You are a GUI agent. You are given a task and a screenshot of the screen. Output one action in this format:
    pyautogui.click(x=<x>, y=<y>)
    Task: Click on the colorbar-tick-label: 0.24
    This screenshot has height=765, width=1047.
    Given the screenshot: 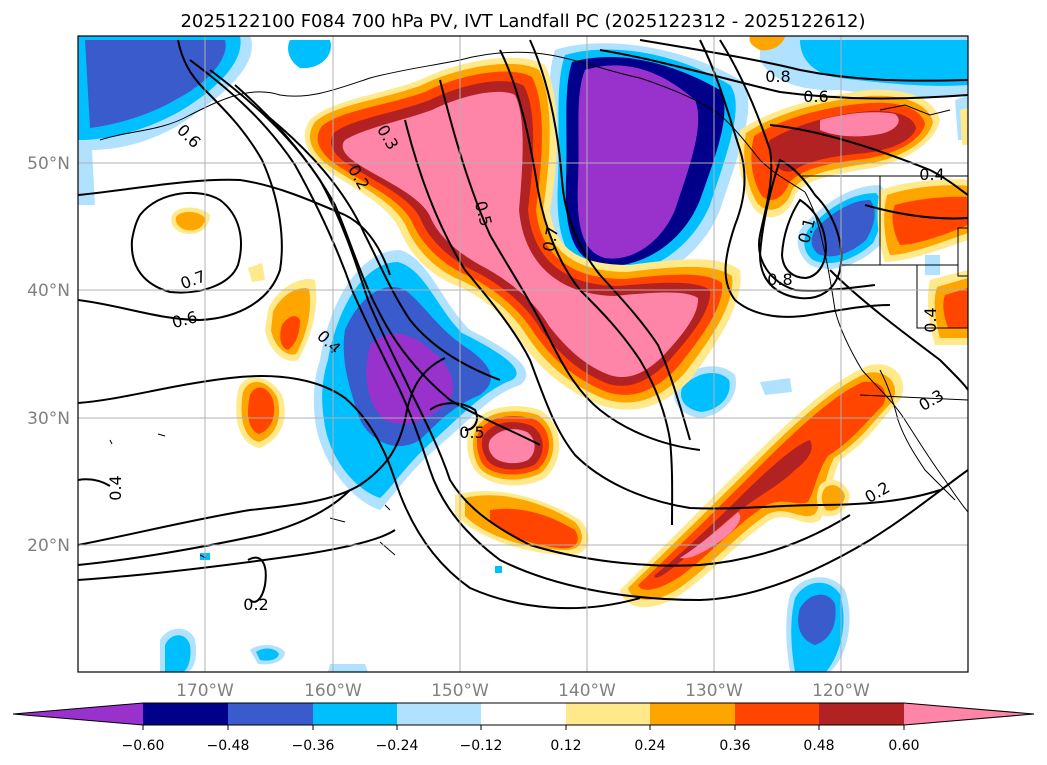 What is the action you would take?
    pyautogui.click(x=649, y=746)
    